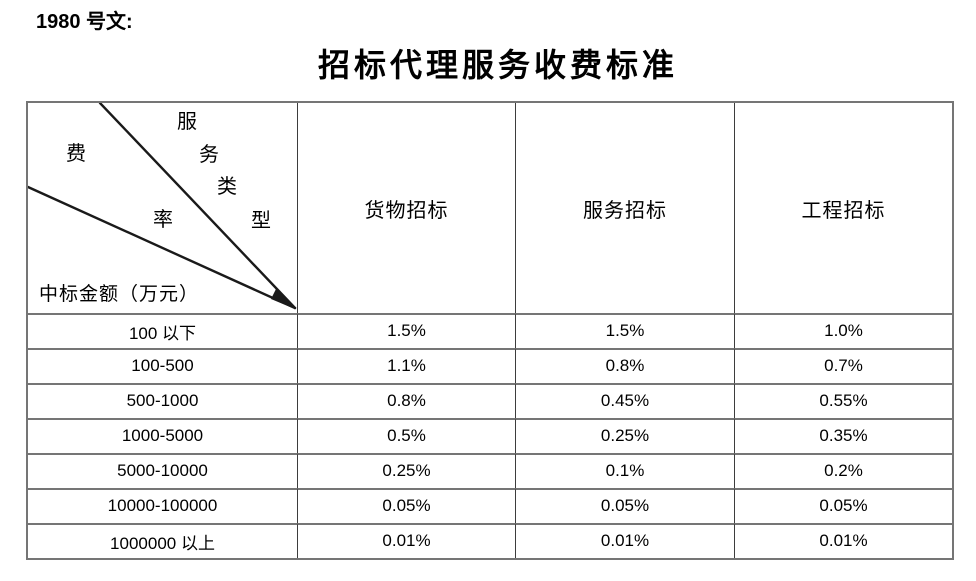 Image resolution: width=976 pixels, height=581 pixels. What do you see at coordinates (162, 470) in the screenshot?
I see `row-label: 5000-10000` at bounding box center [162, 470].